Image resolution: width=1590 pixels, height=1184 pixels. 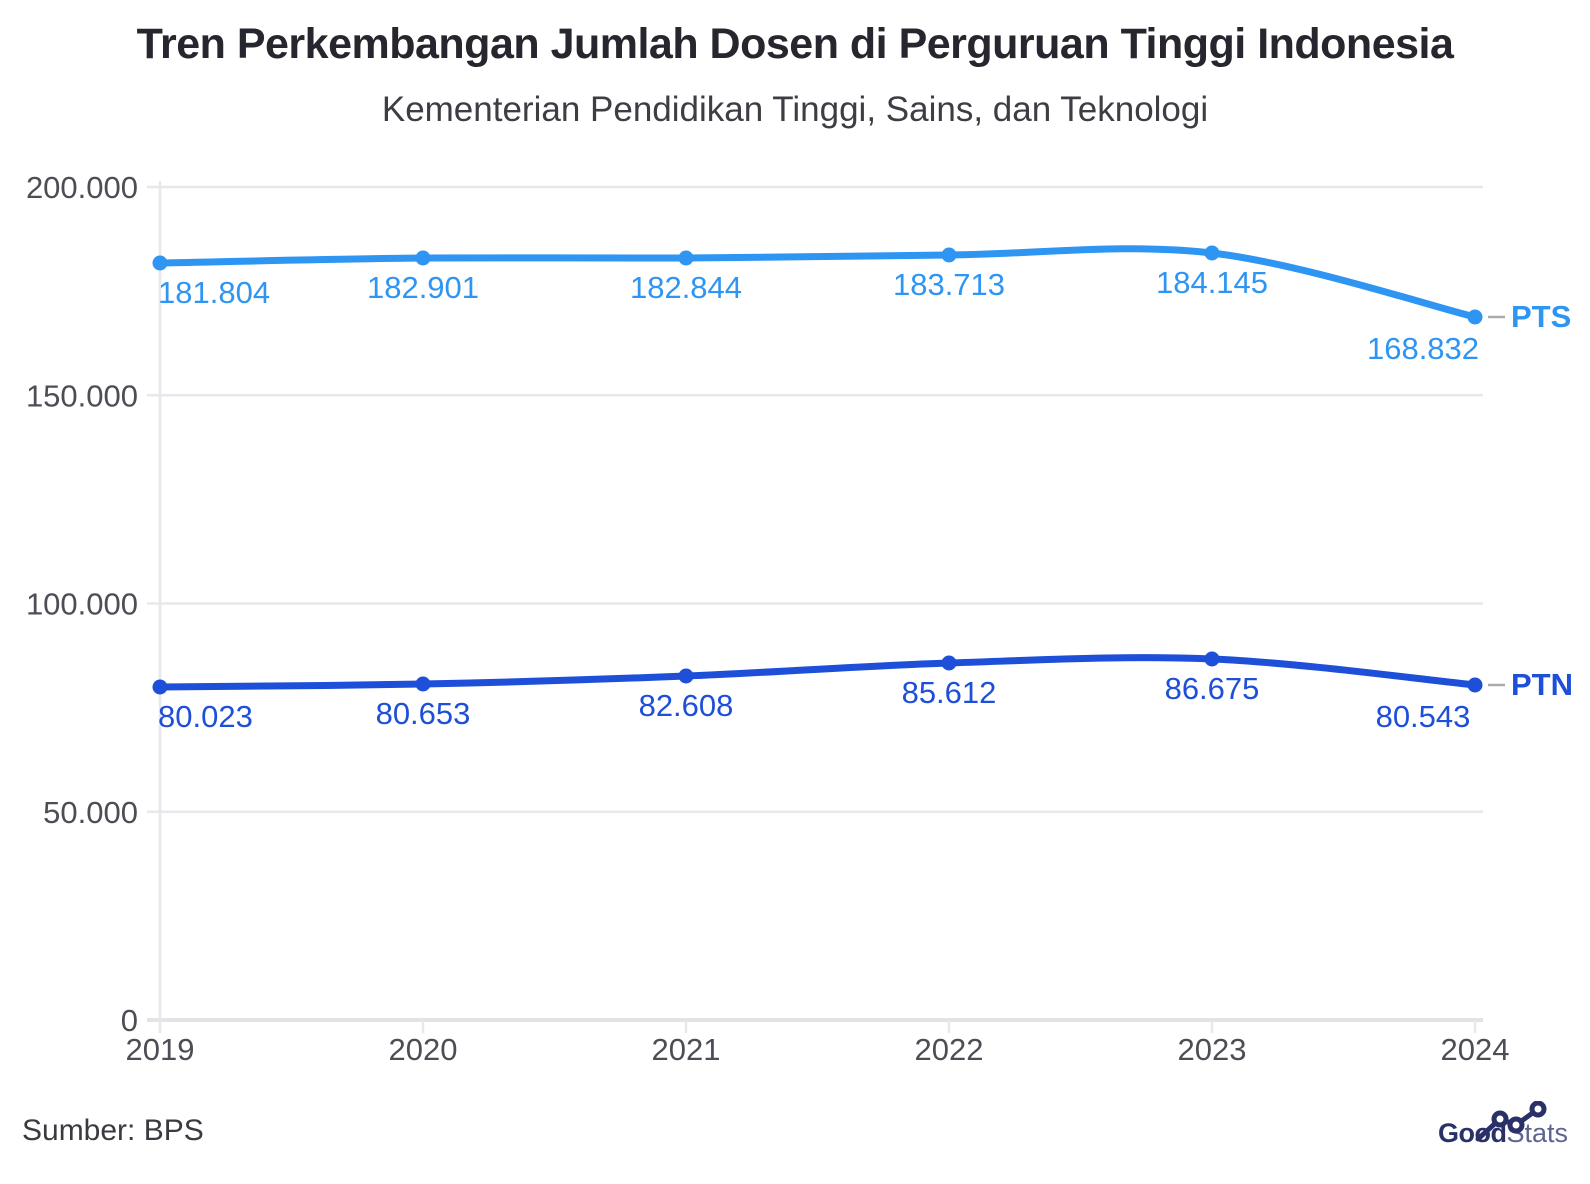 What do you see at coordinates (1475, 1049) in the screenshot?
I see `x-axis-tick-label: 2024` at bounding box center [1475, 1049].